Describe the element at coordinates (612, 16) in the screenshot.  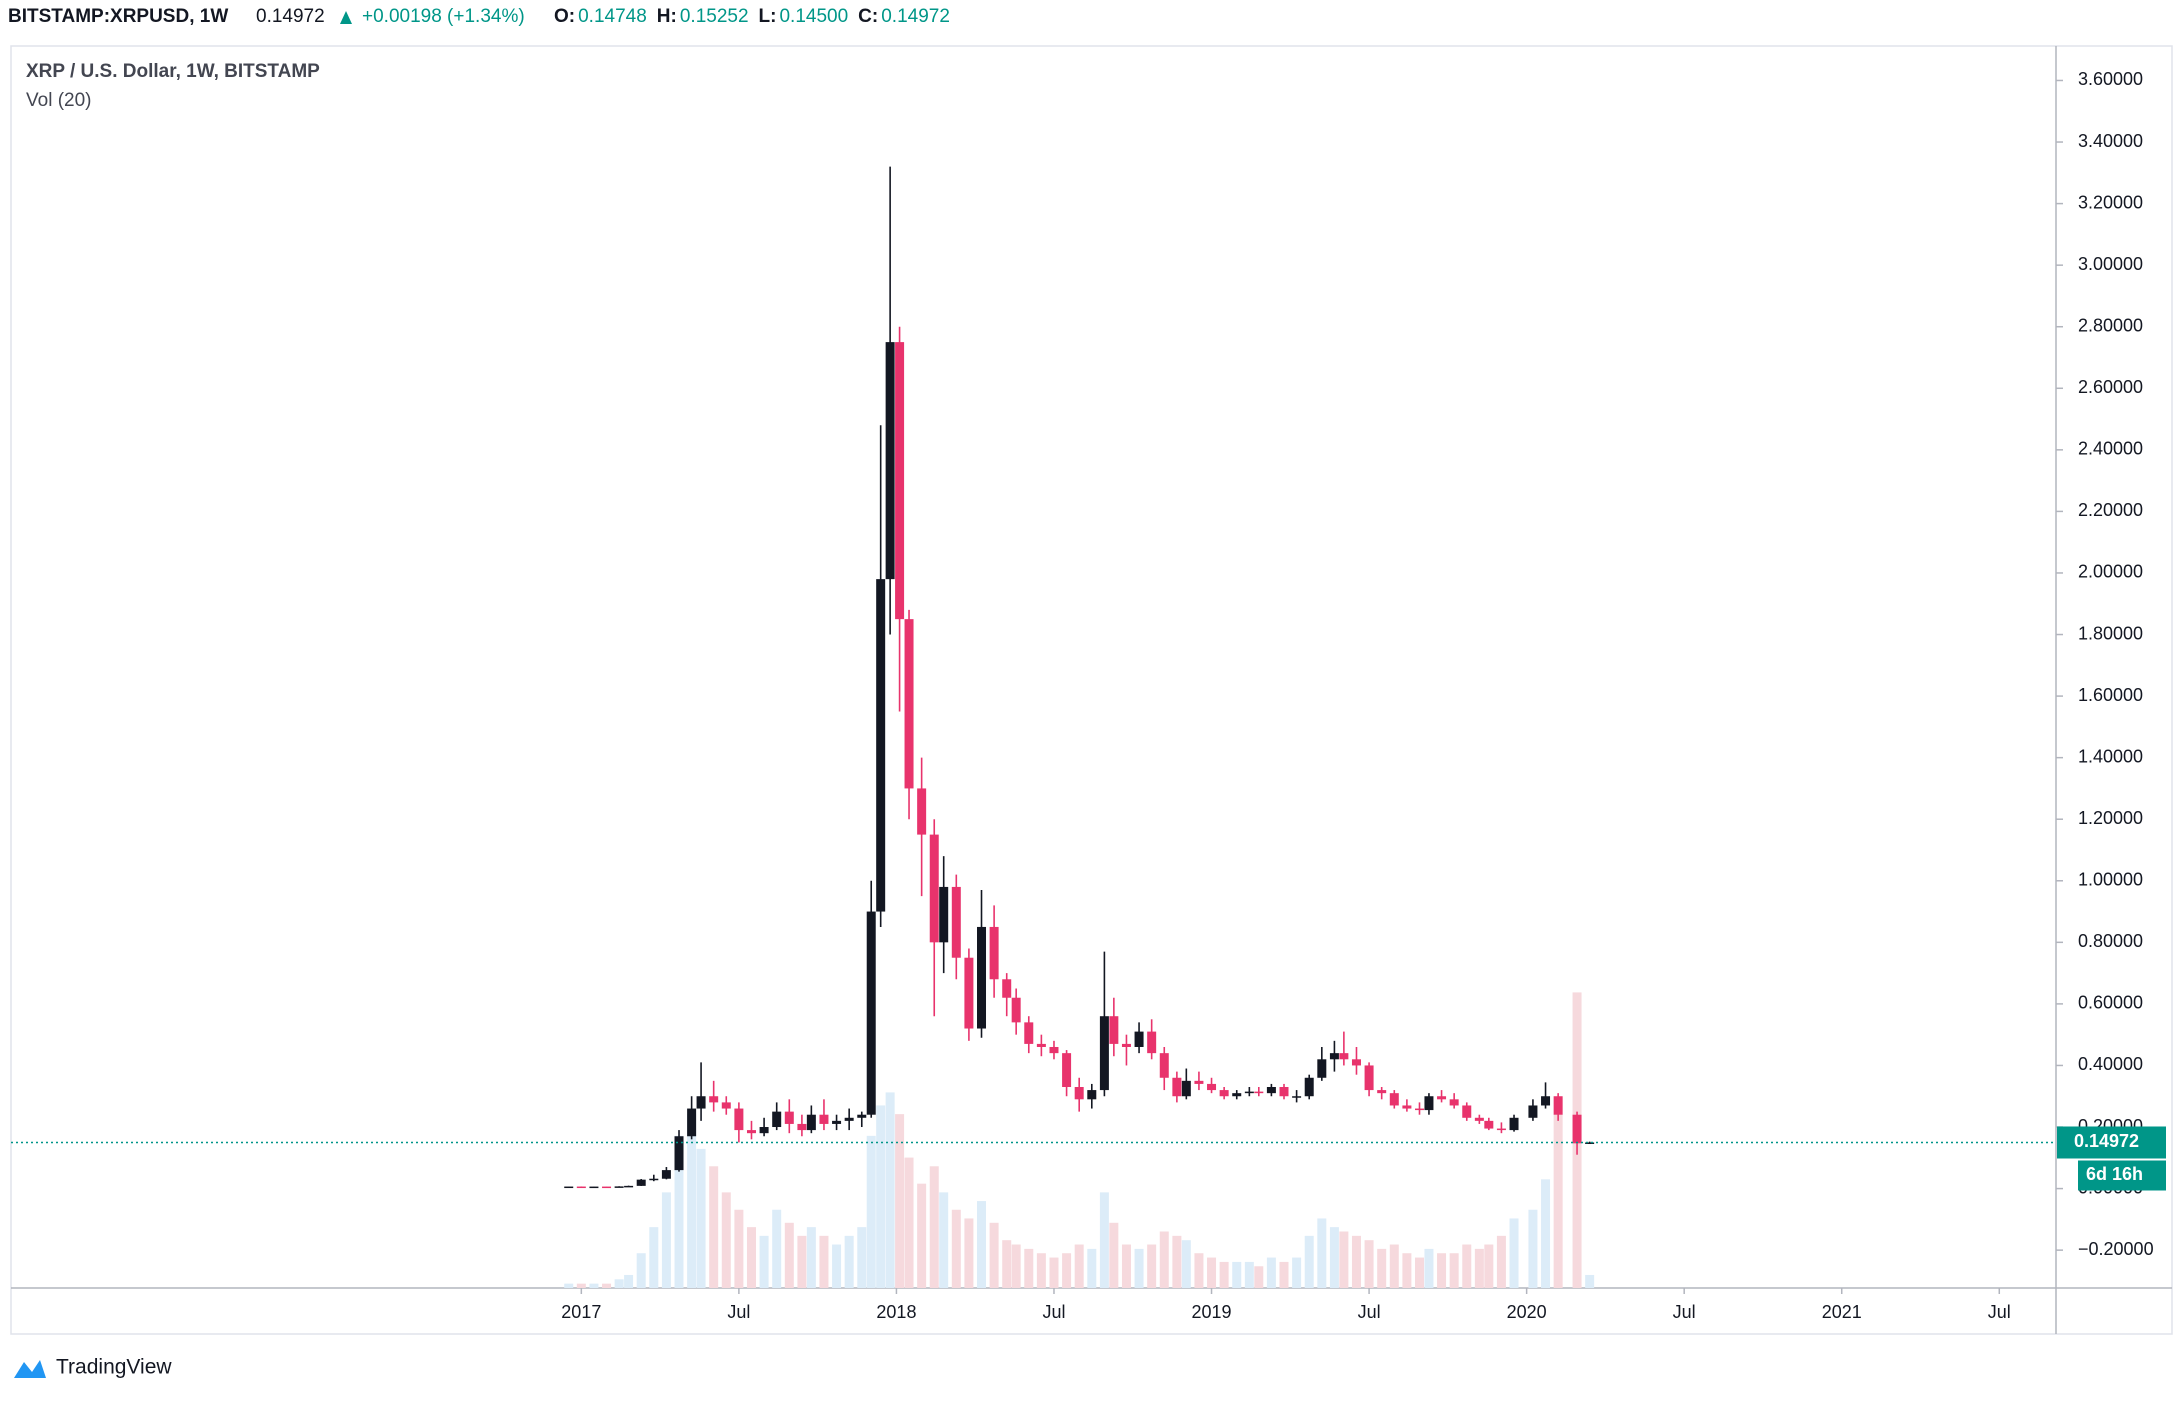
I see `ohlc-value: 0.14748` at that location.